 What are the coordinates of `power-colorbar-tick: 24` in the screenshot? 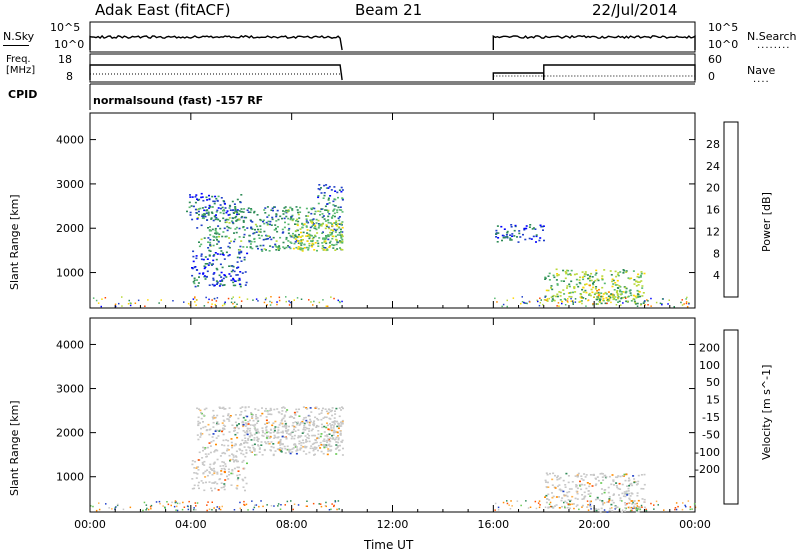 It's located at (713, 166).